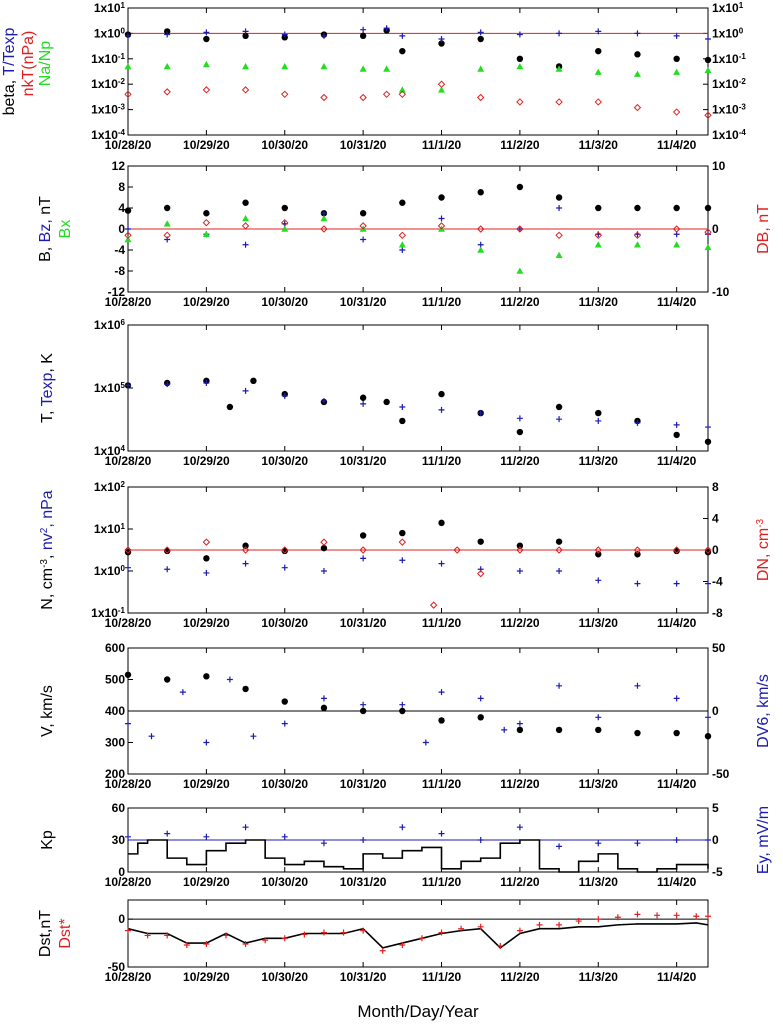  I want to click on y-tick-label-left-0-text: 12, so click(119, 166).